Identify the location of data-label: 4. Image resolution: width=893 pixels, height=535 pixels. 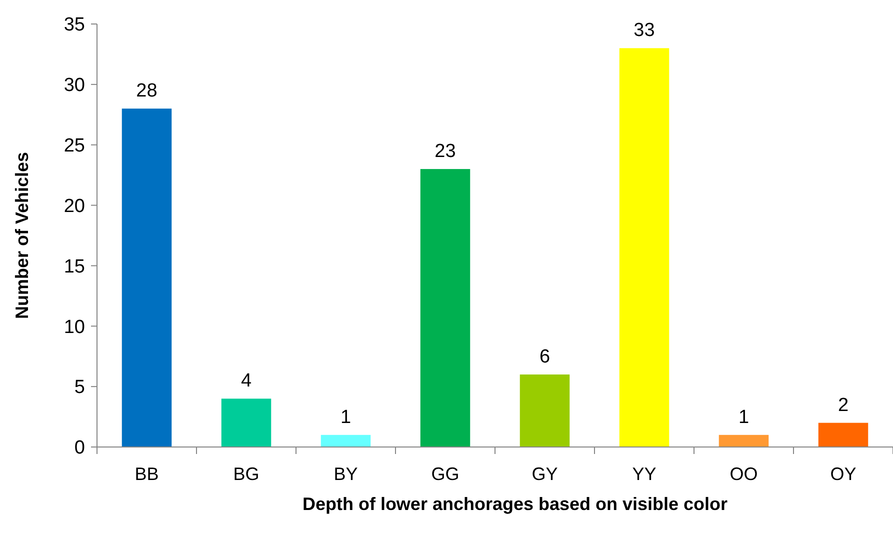
(246, 381).